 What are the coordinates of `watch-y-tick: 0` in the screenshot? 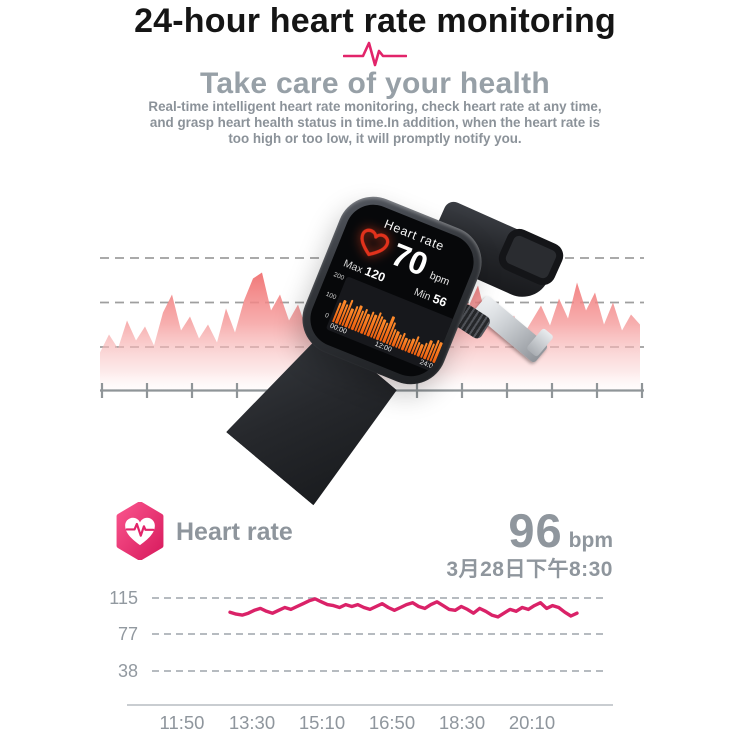 It's located at (326, 315).